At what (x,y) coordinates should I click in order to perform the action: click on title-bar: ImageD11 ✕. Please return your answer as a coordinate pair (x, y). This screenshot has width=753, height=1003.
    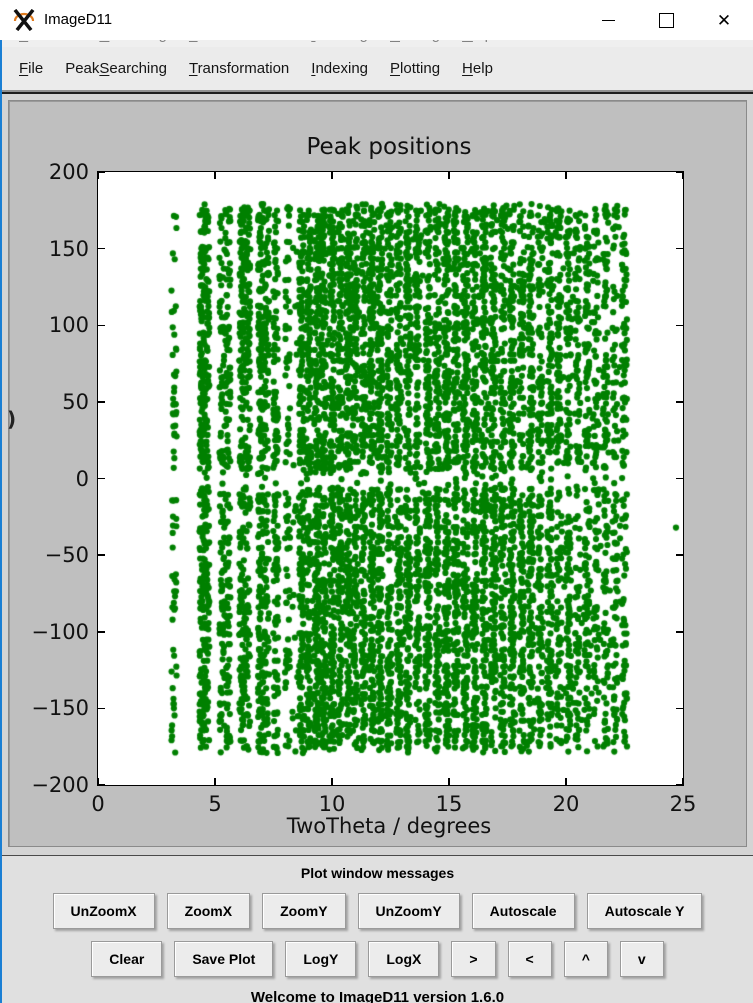
    Looking at the image, I should click on (376, 20).